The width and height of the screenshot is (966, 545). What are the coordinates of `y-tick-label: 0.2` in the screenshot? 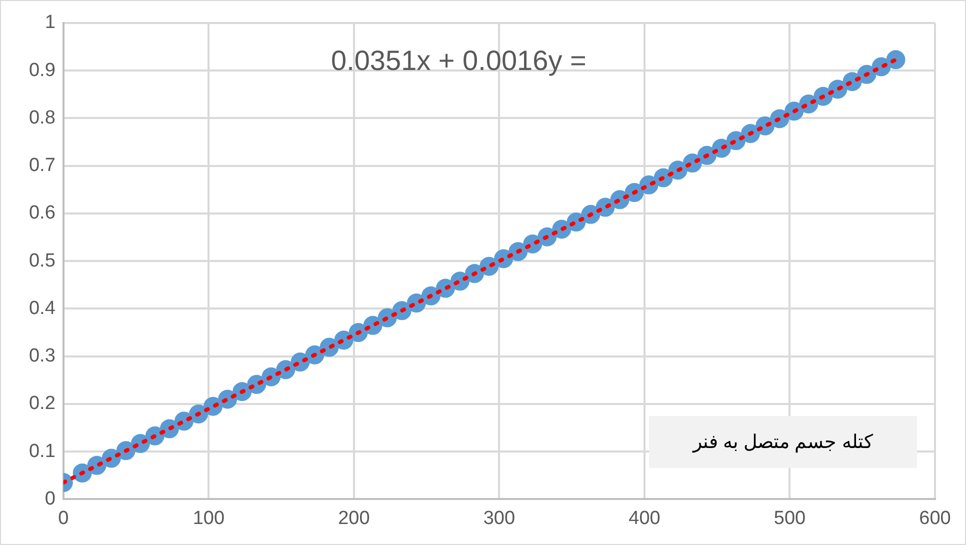 It's located at (42, 403).